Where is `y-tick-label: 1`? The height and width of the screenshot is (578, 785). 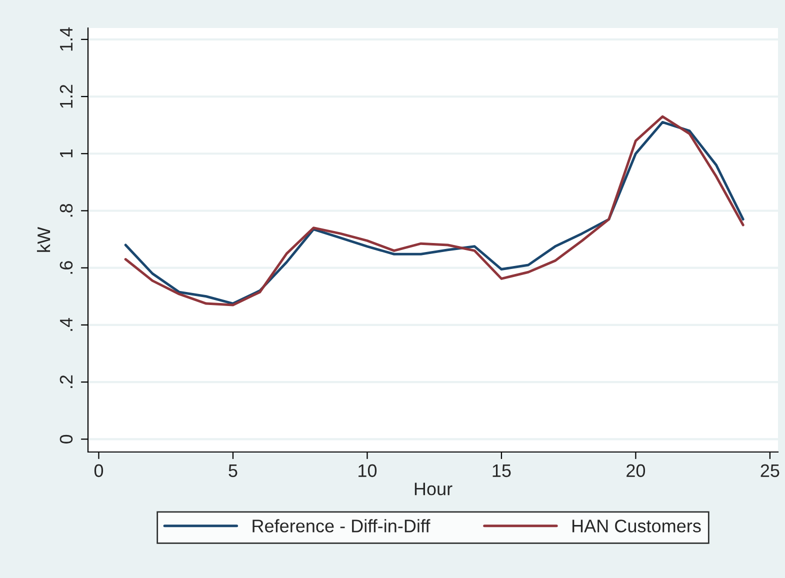
y-tick-label: 1 is located at coordinates (66, 153).